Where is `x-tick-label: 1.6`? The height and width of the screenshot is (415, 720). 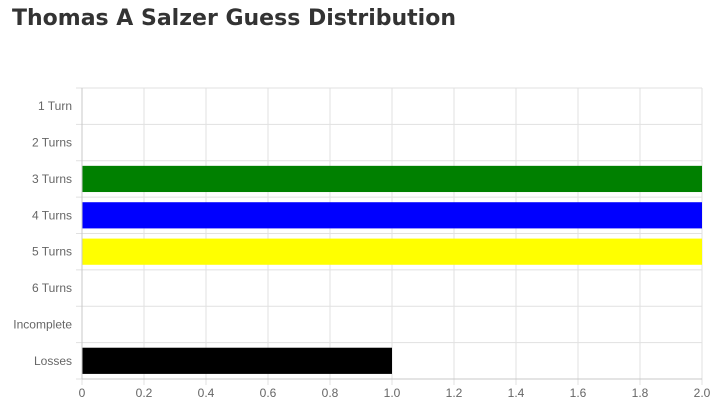 x-tick-label: 1.6 is located at coordinates (578, 393).